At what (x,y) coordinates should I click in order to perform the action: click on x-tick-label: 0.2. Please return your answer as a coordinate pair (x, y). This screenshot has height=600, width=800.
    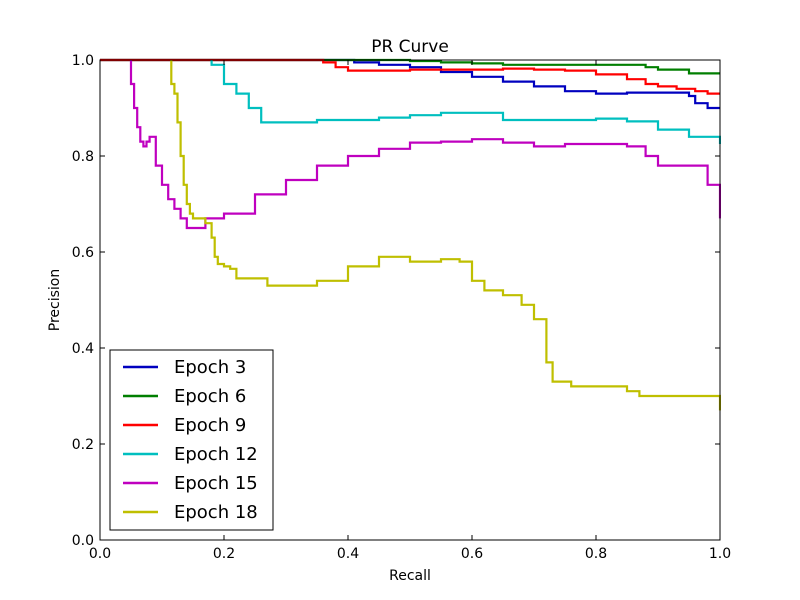
    Looking at the image, I should click on (224, 554).